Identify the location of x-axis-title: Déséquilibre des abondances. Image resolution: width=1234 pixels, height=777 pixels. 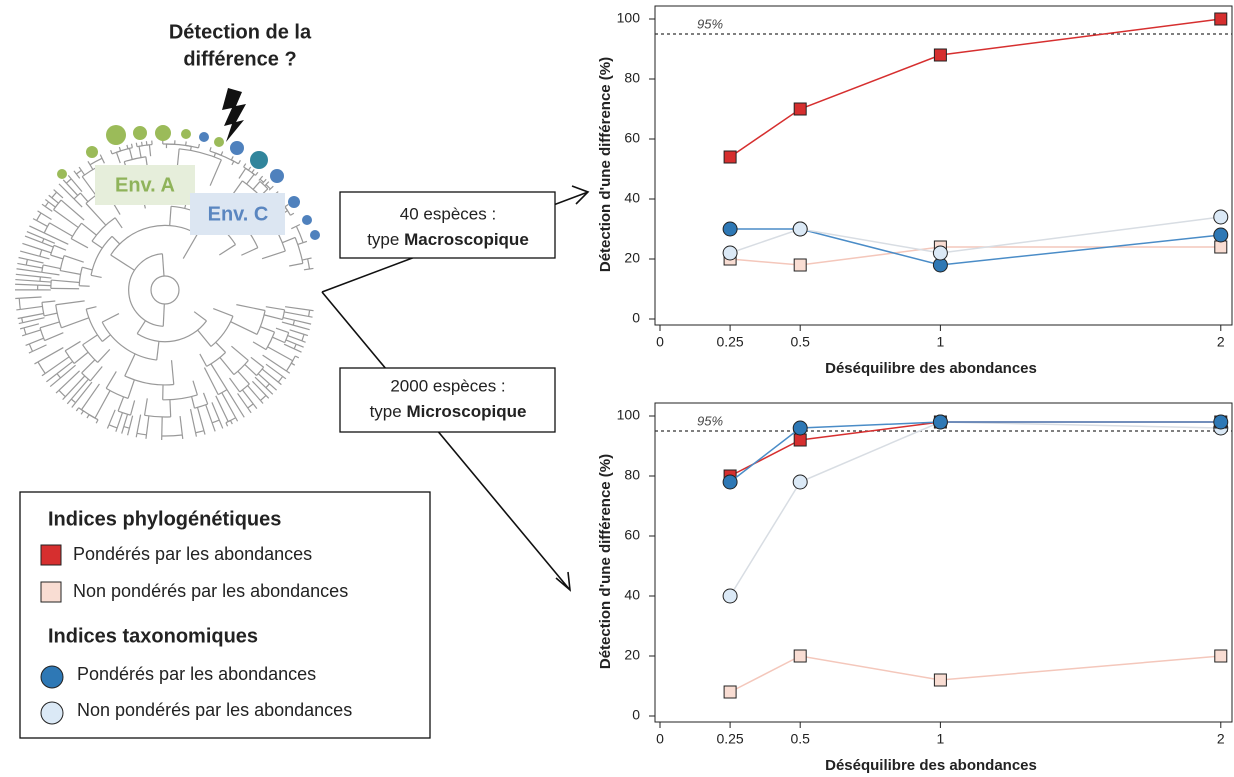
(931, 368).